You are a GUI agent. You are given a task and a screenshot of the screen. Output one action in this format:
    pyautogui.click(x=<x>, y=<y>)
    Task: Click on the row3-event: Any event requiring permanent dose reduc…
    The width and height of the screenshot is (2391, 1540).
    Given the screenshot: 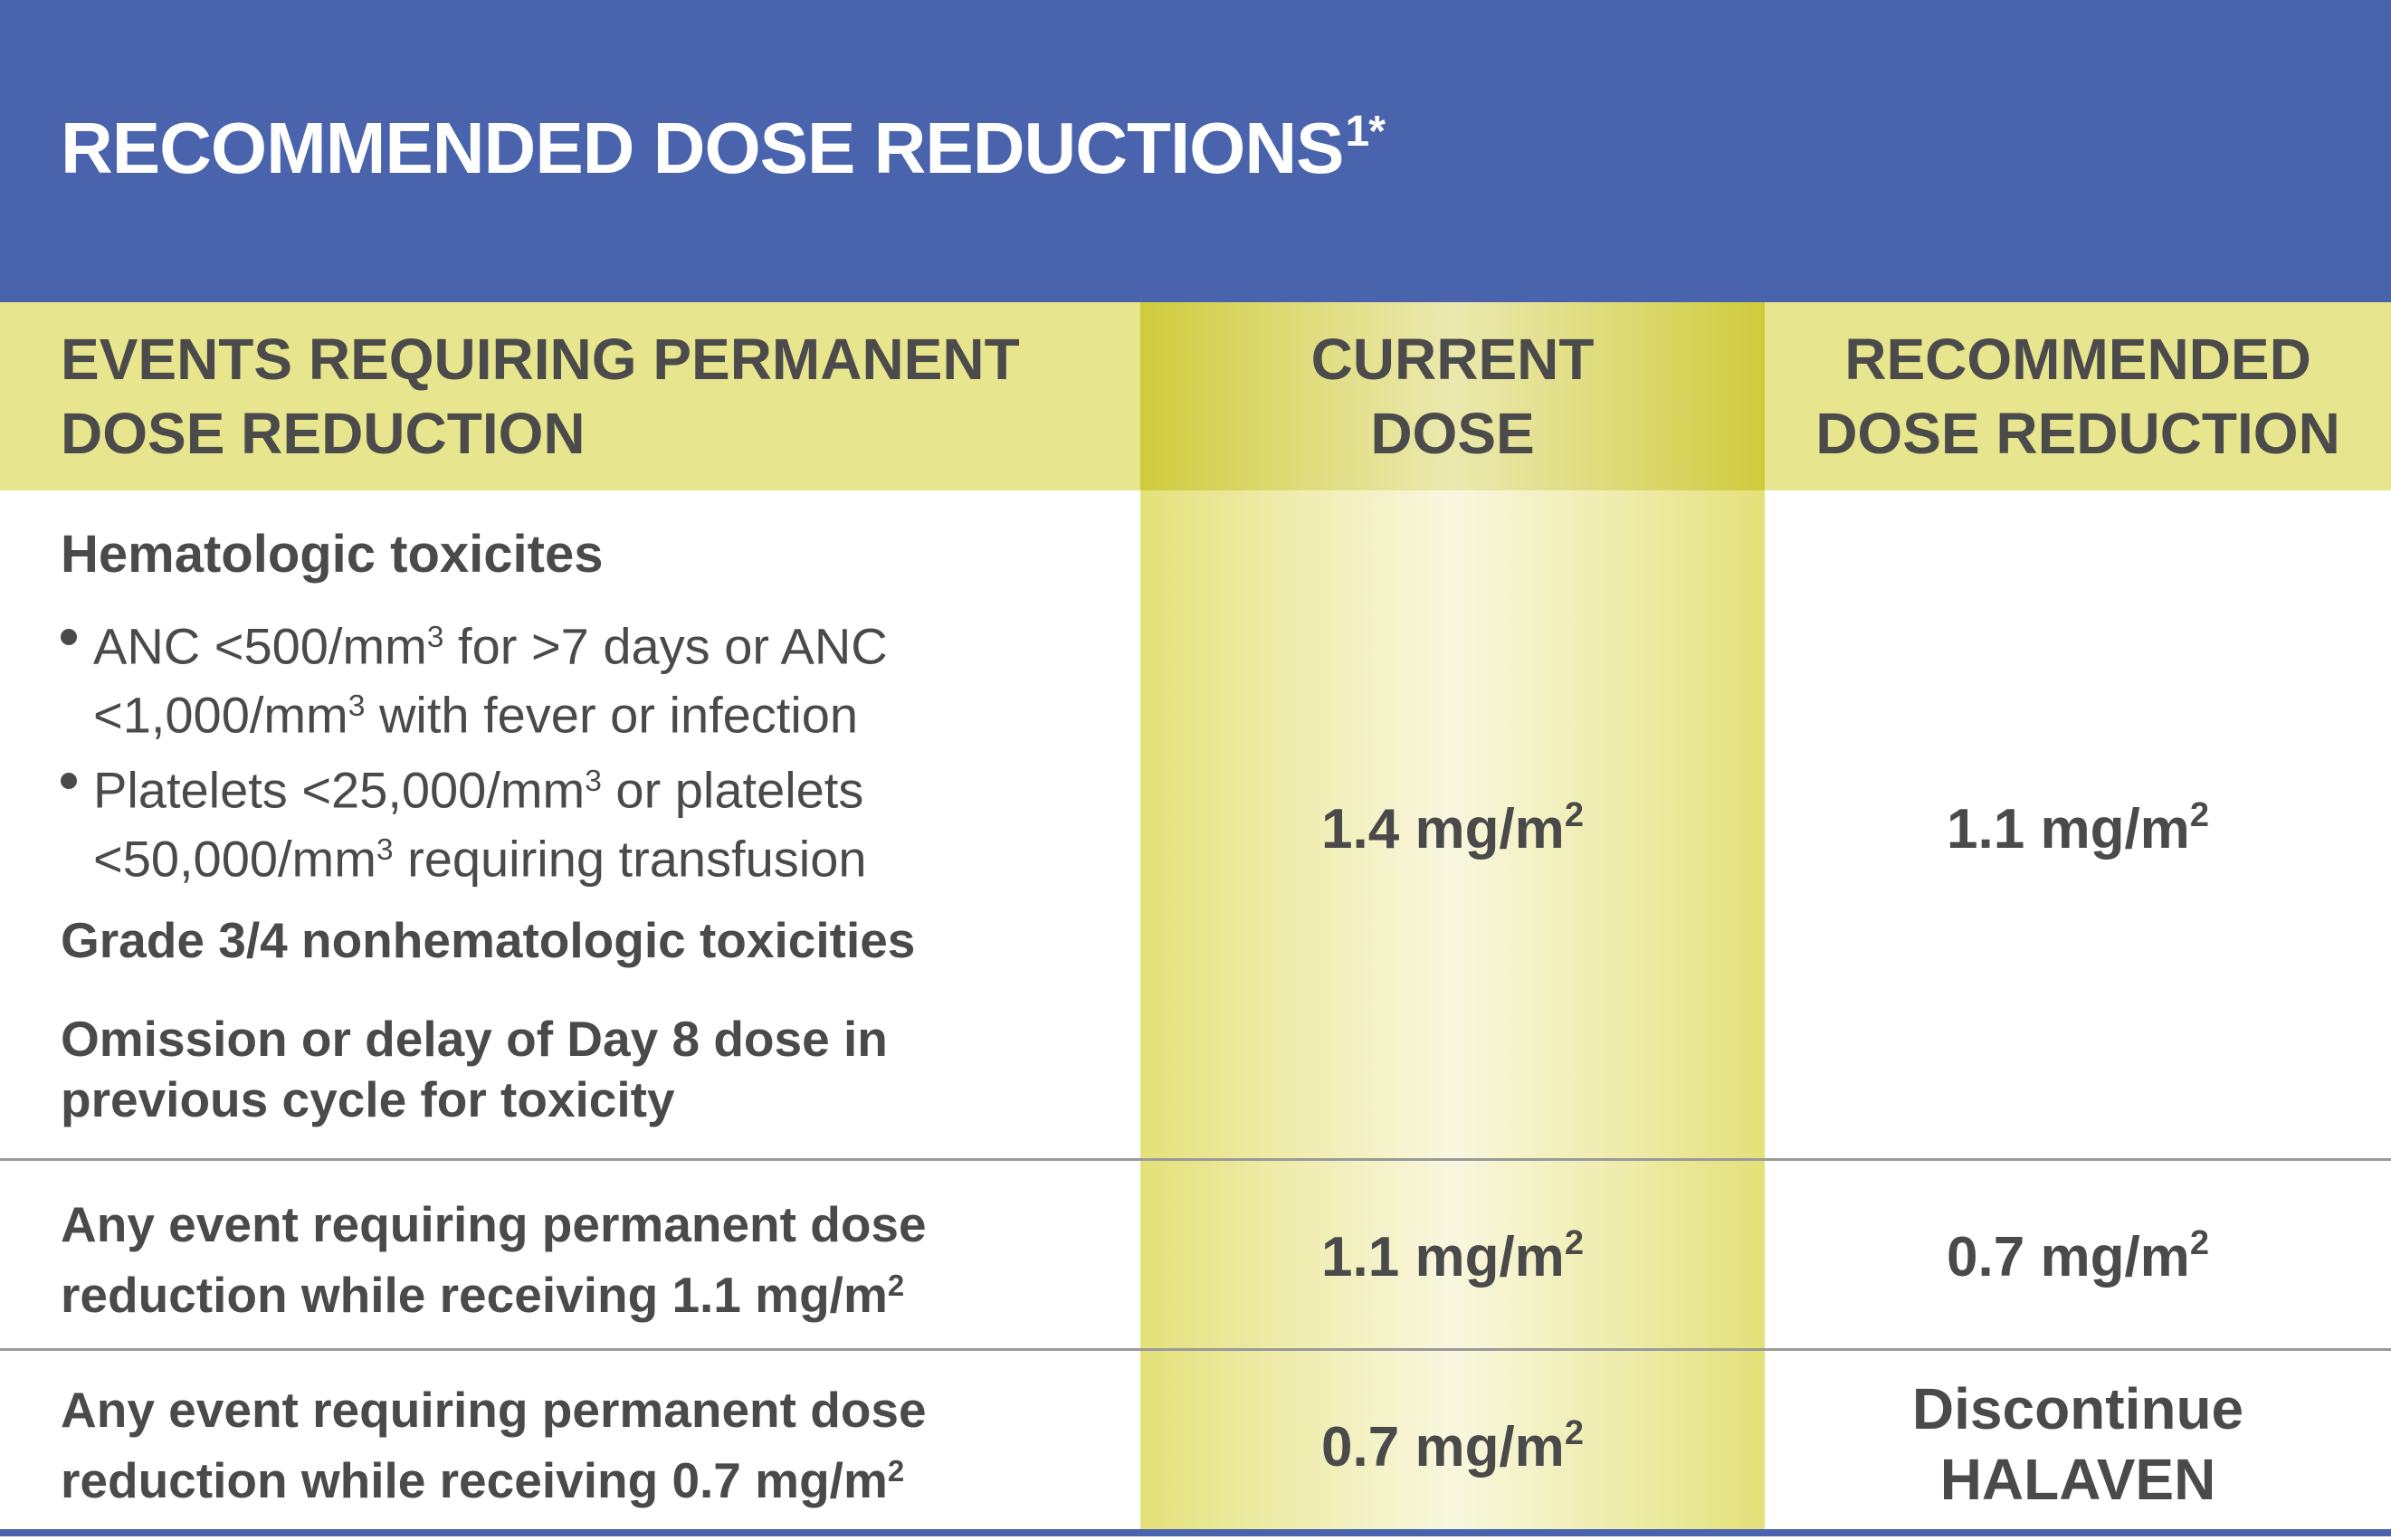 What is the action you would take?
    pyautogui.click(x=494, y=1446)
    